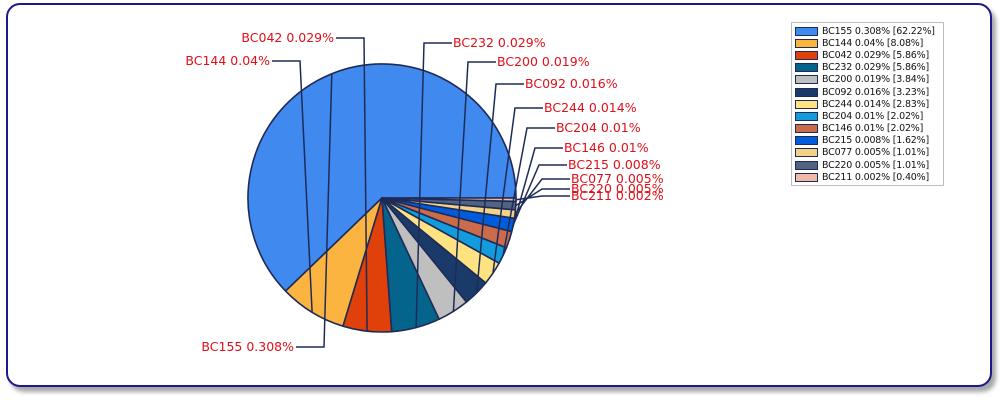 The image size is (1000, 400). I want to click on legend-entry-bc244: BC244 0.014% [2.83%], so click(869, 104).